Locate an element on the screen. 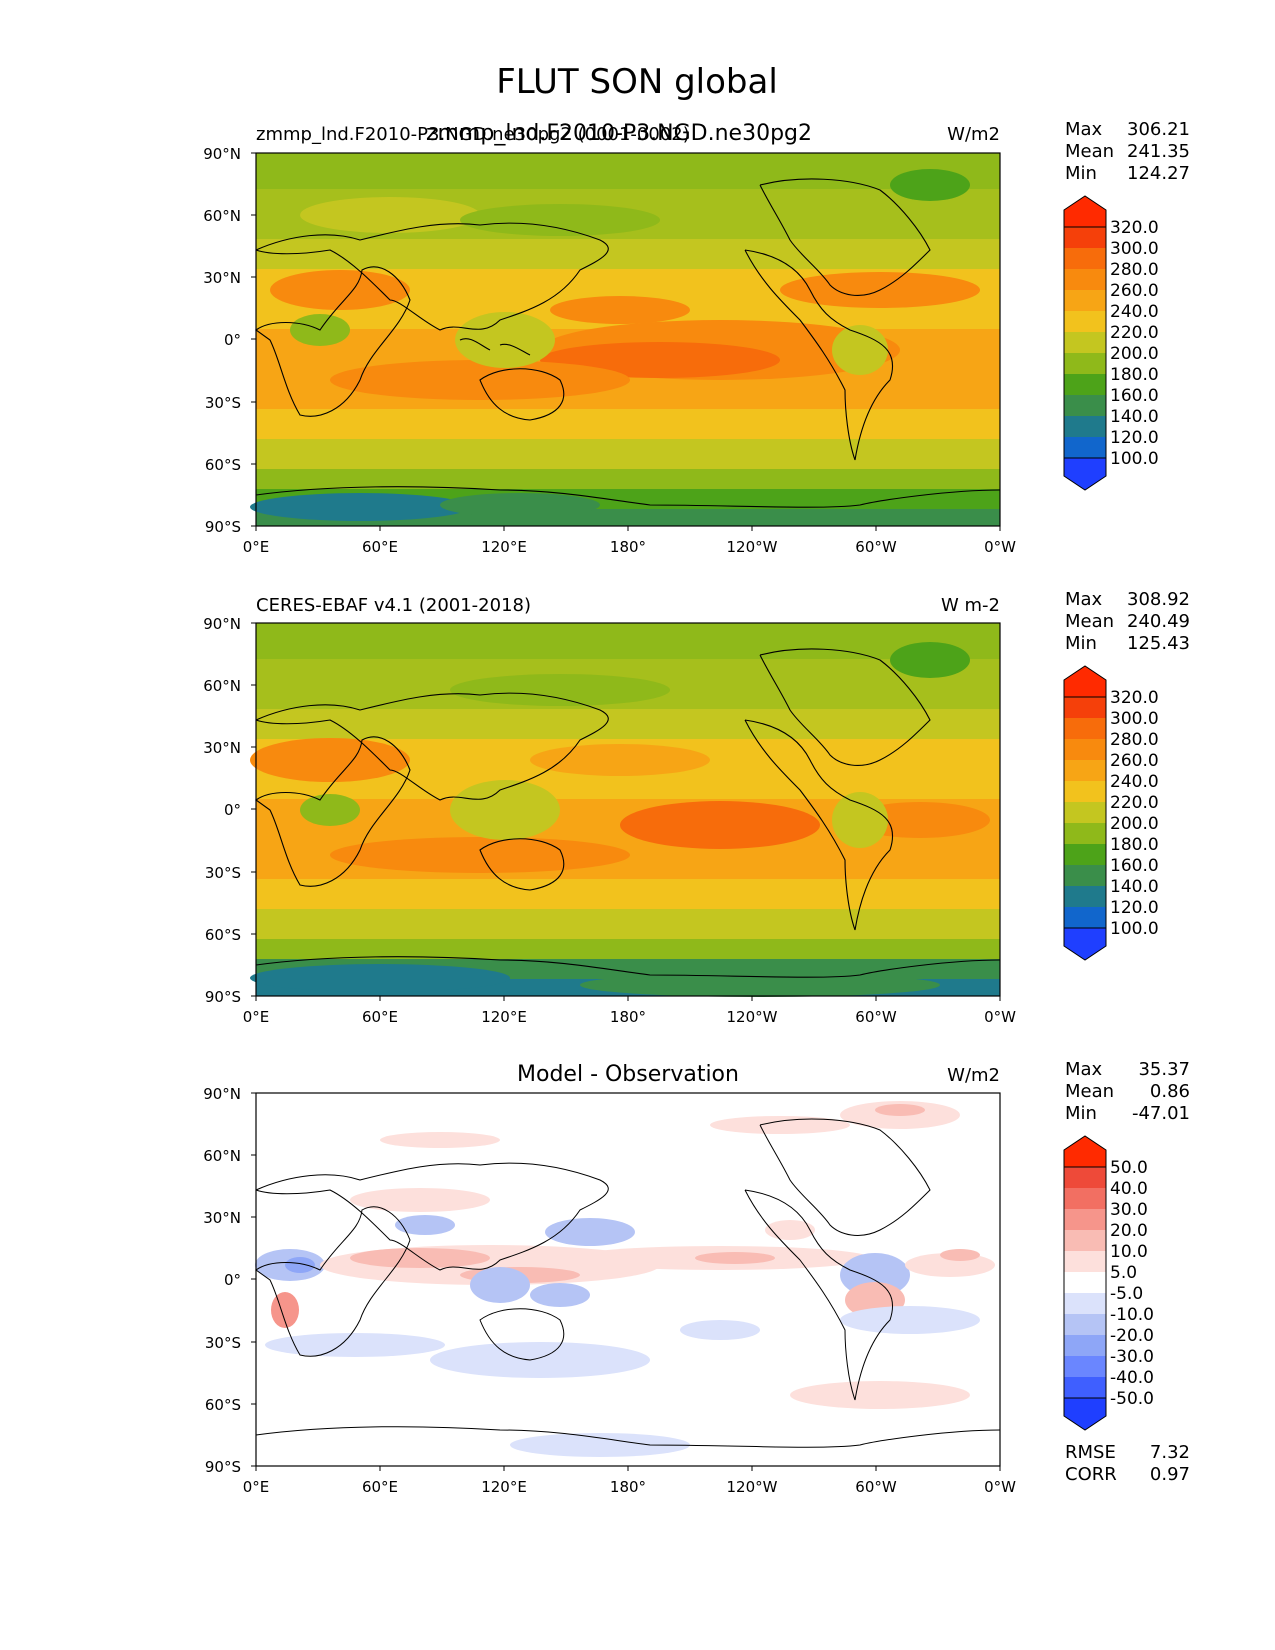 The image size is (1275, 1650). colorbar-label: 20.0 is located at coordinates (1129, 1231).